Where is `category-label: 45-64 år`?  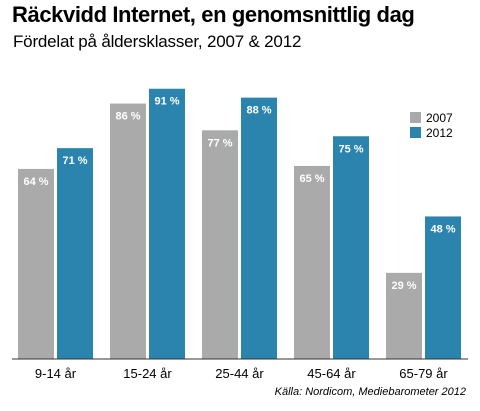
category-label: 45-64 år is located at coordinates (331, 373).